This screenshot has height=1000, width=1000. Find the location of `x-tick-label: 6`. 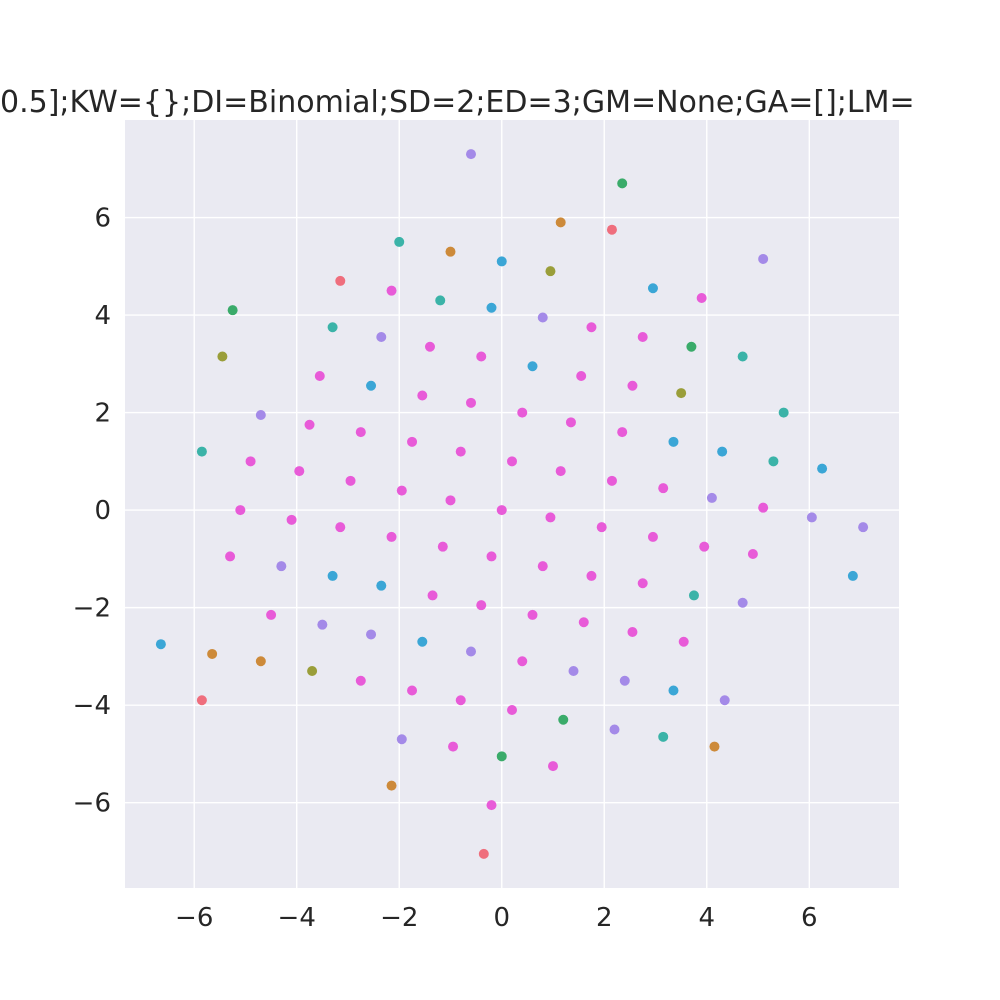

x-tick-label: 6 is located at coordinates (809, 918).